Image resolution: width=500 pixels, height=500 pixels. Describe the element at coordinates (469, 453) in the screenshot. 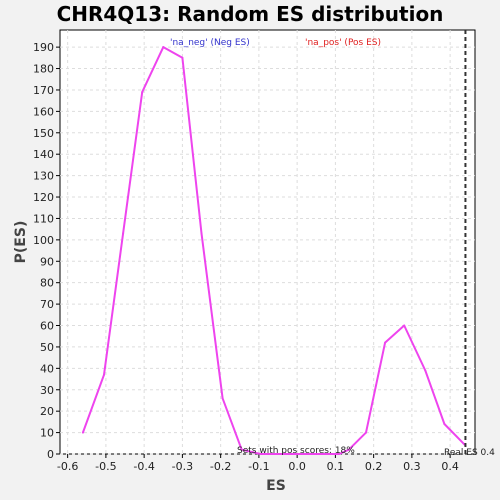

I see `real-es-annotation: Real ES 0.4` at that location.